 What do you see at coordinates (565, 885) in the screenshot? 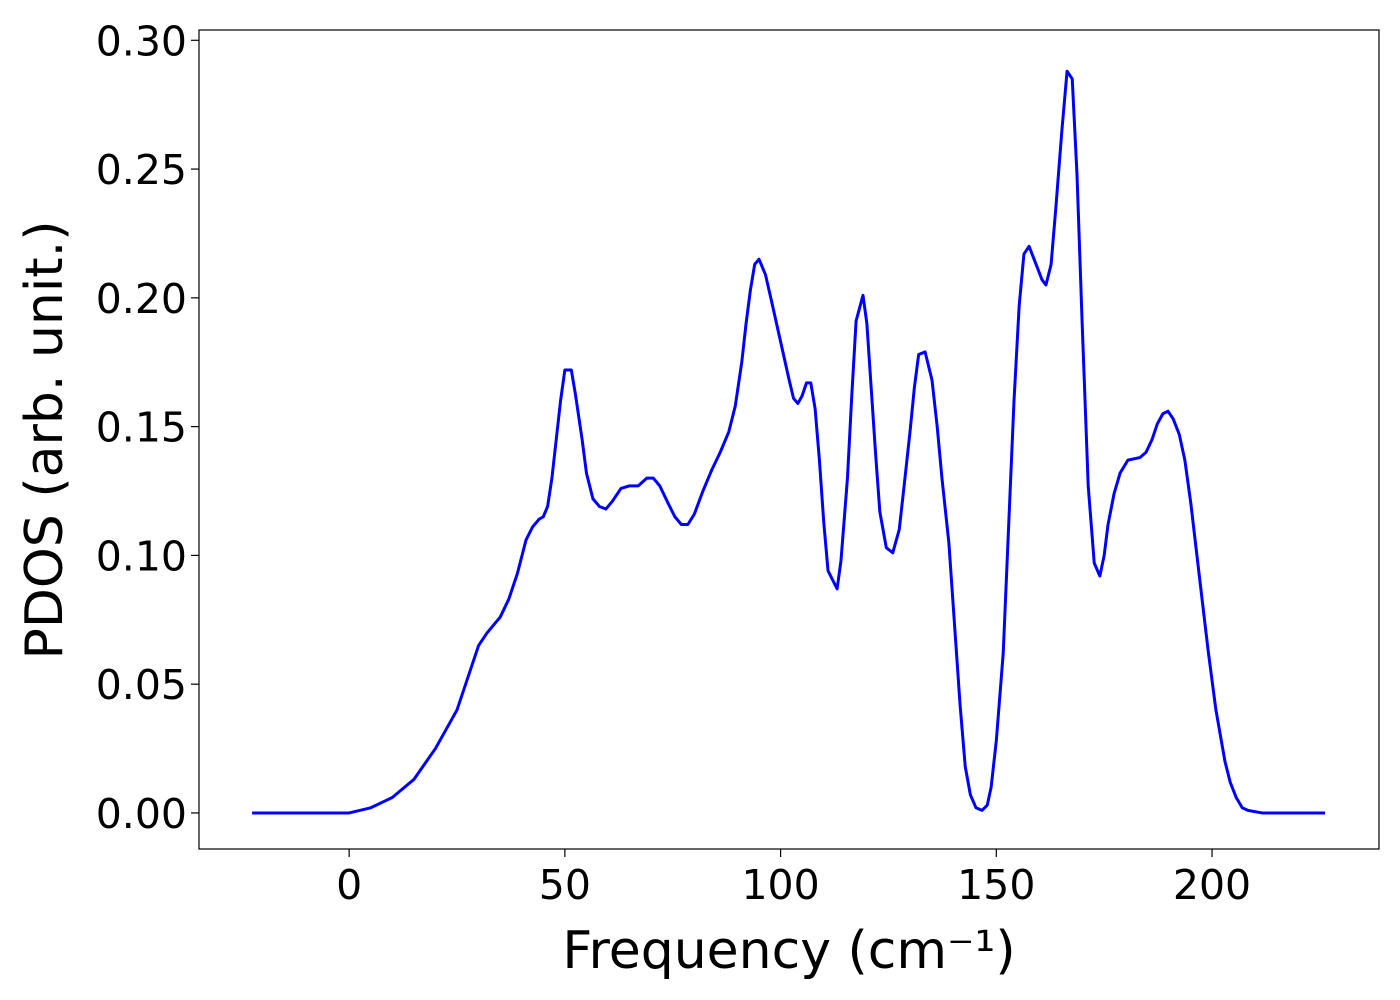
I see `x-tick-label: 50` at bounding box center [565, 885].